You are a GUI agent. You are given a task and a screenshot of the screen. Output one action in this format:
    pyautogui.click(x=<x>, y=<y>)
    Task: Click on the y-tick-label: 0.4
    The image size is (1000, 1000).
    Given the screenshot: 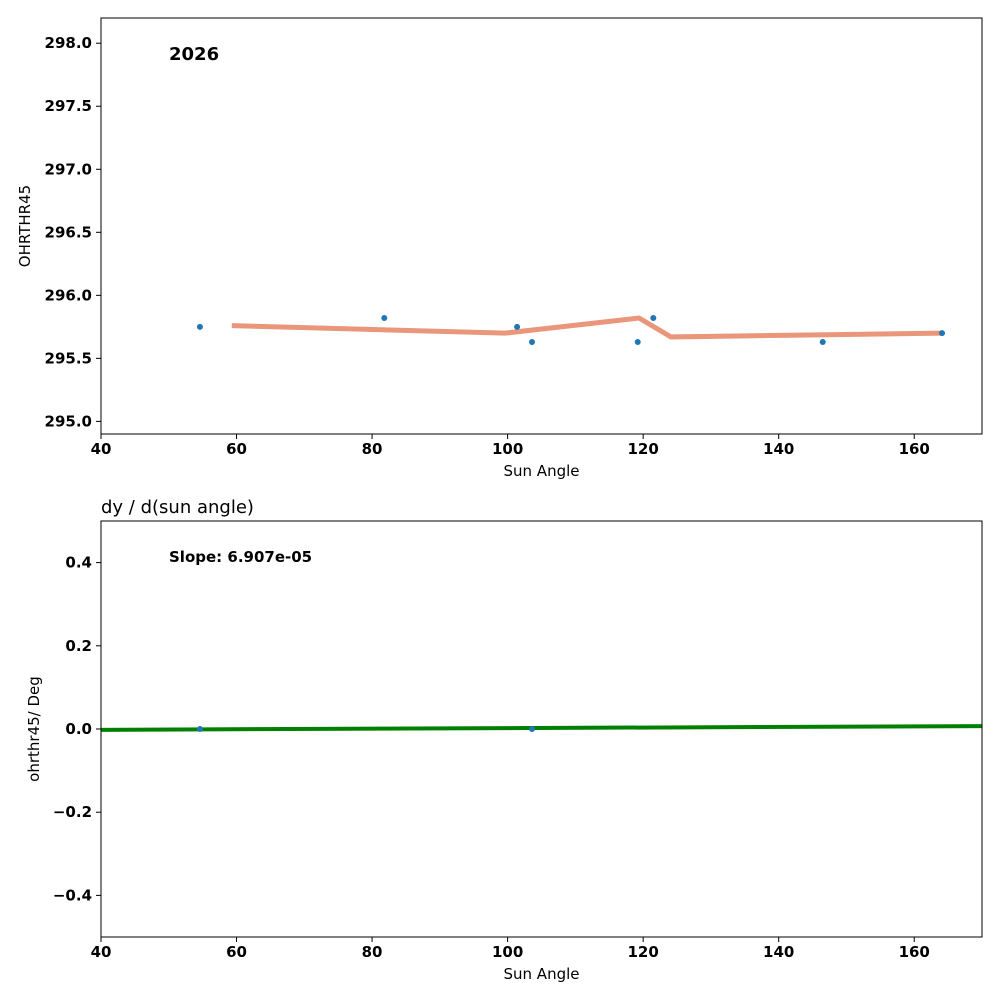 What is the action you would take?
    pyautogui.click(x=78, y=563)
    